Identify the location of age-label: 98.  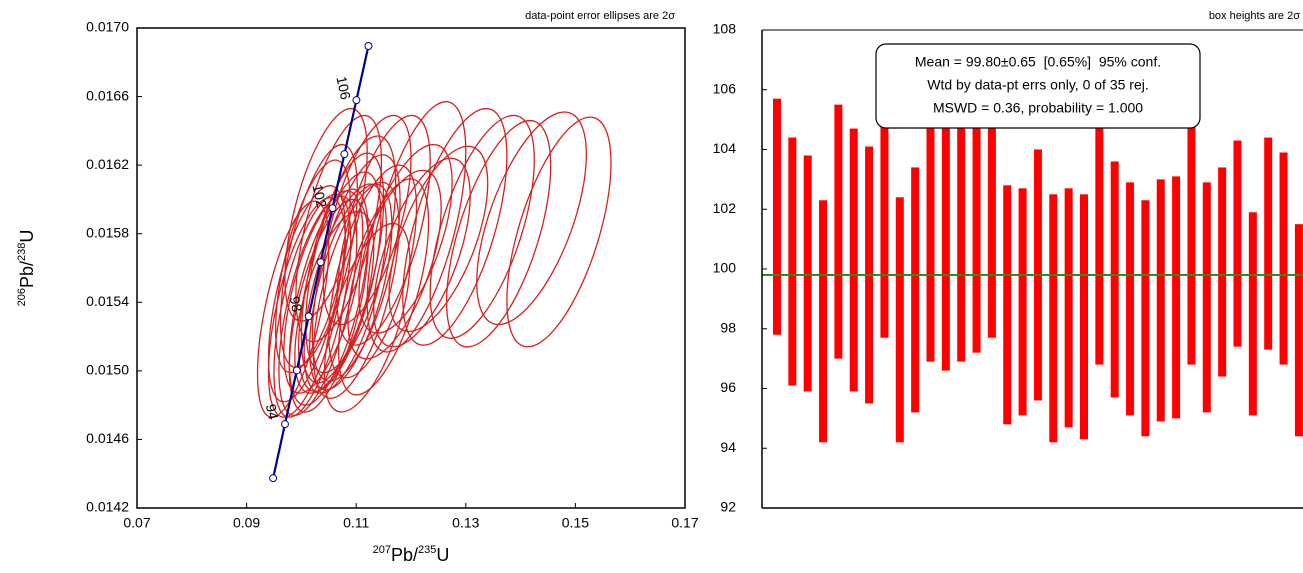
(296, 304).